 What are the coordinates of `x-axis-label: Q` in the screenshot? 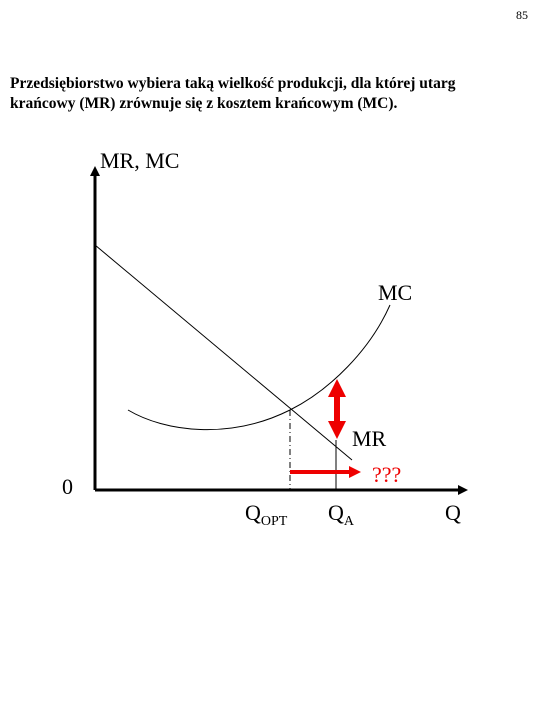 It's located at (453, 512).